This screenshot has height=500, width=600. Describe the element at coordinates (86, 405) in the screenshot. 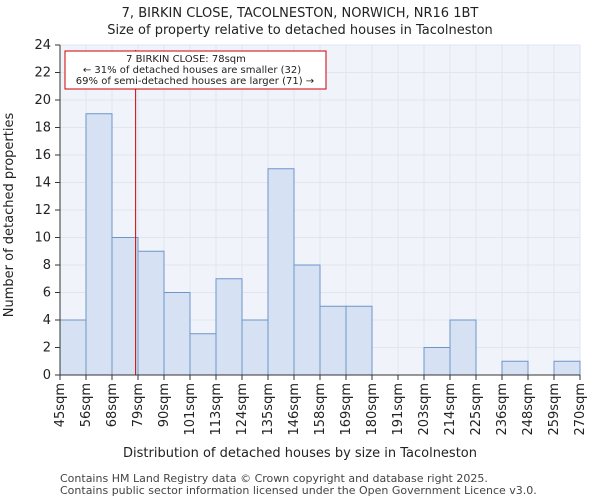

I see `x-tick-label: 56sqm` at that location.